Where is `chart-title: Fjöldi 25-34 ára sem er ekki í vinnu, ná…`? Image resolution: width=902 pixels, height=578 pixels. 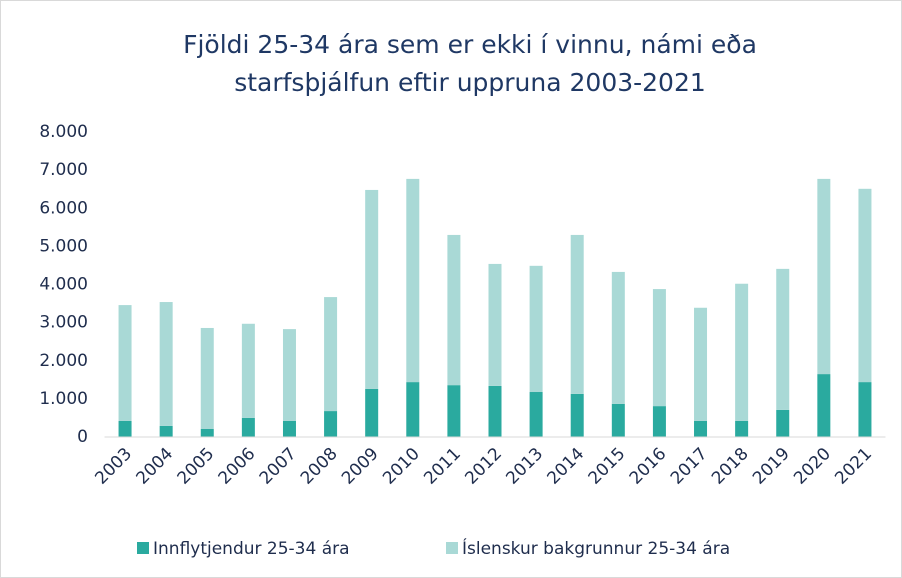
chart-title: Fjöldi 25-34 ára sem er ekki í vinnu, ná… is located at coordinates (470, 44).